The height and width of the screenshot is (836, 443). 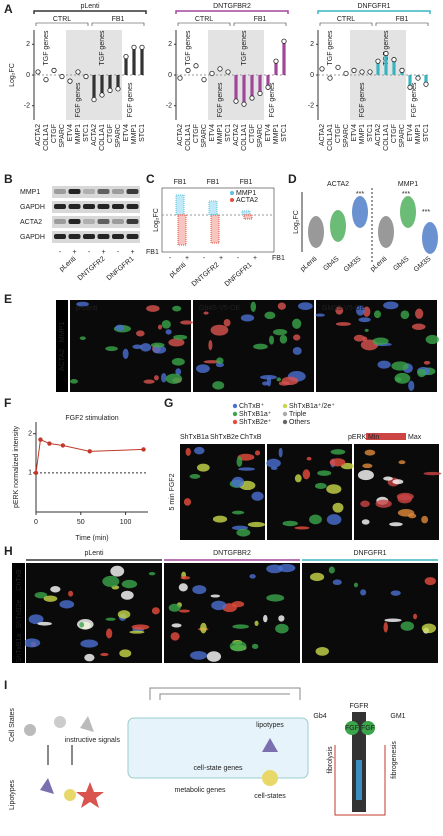 I want to click on cell-icon, so click(x=60, y=722).